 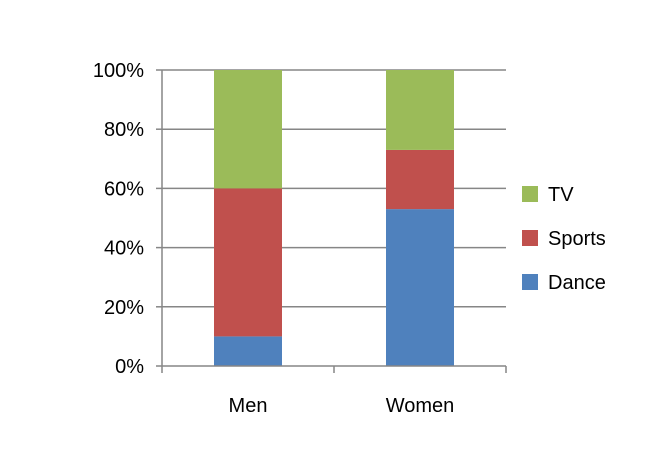 What do you see at coordinates (420, 179) in the screenshot?
I see `bar-sports-women` at bounding box center [420, 179].